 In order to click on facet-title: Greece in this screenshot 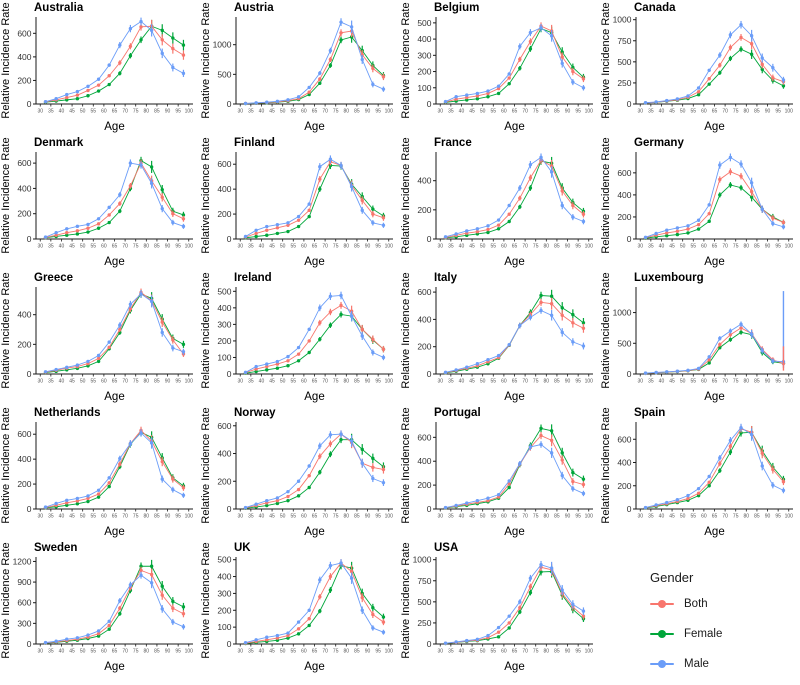, I will do `click(53, 278)`.